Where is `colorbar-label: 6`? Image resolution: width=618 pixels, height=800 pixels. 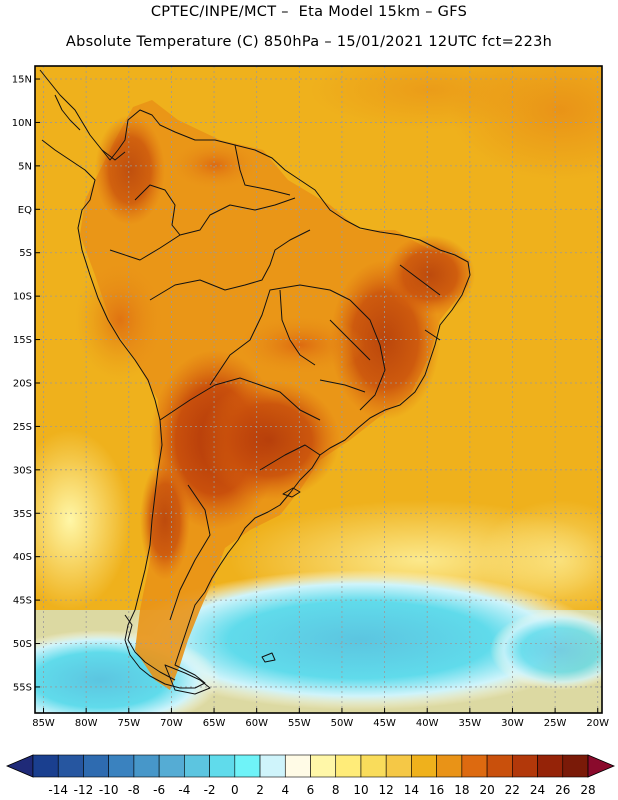 colorbar-label: 6 is located at coordinates (311, 790).